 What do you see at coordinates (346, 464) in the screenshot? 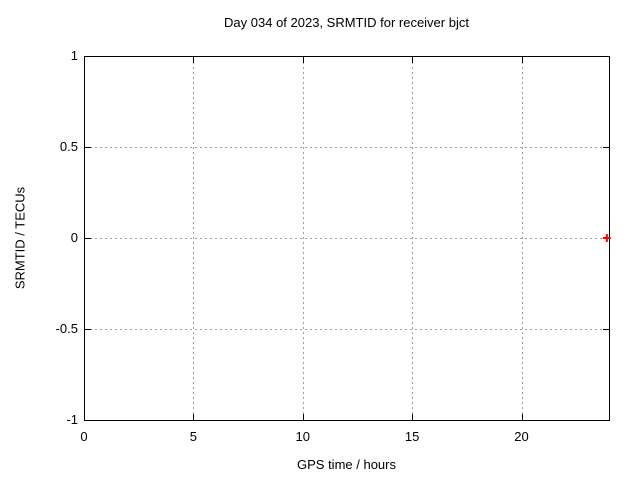
I see `x-axis-label: GPS time / hours` at bounding box center [346, 464].